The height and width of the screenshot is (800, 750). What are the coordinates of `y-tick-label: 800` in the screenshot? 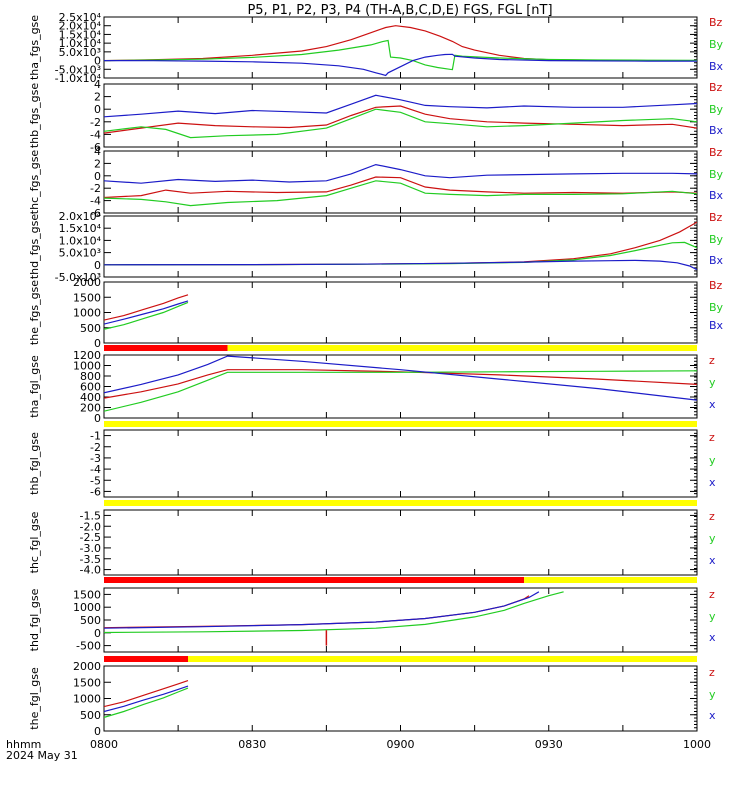 It's located at (90, 376).